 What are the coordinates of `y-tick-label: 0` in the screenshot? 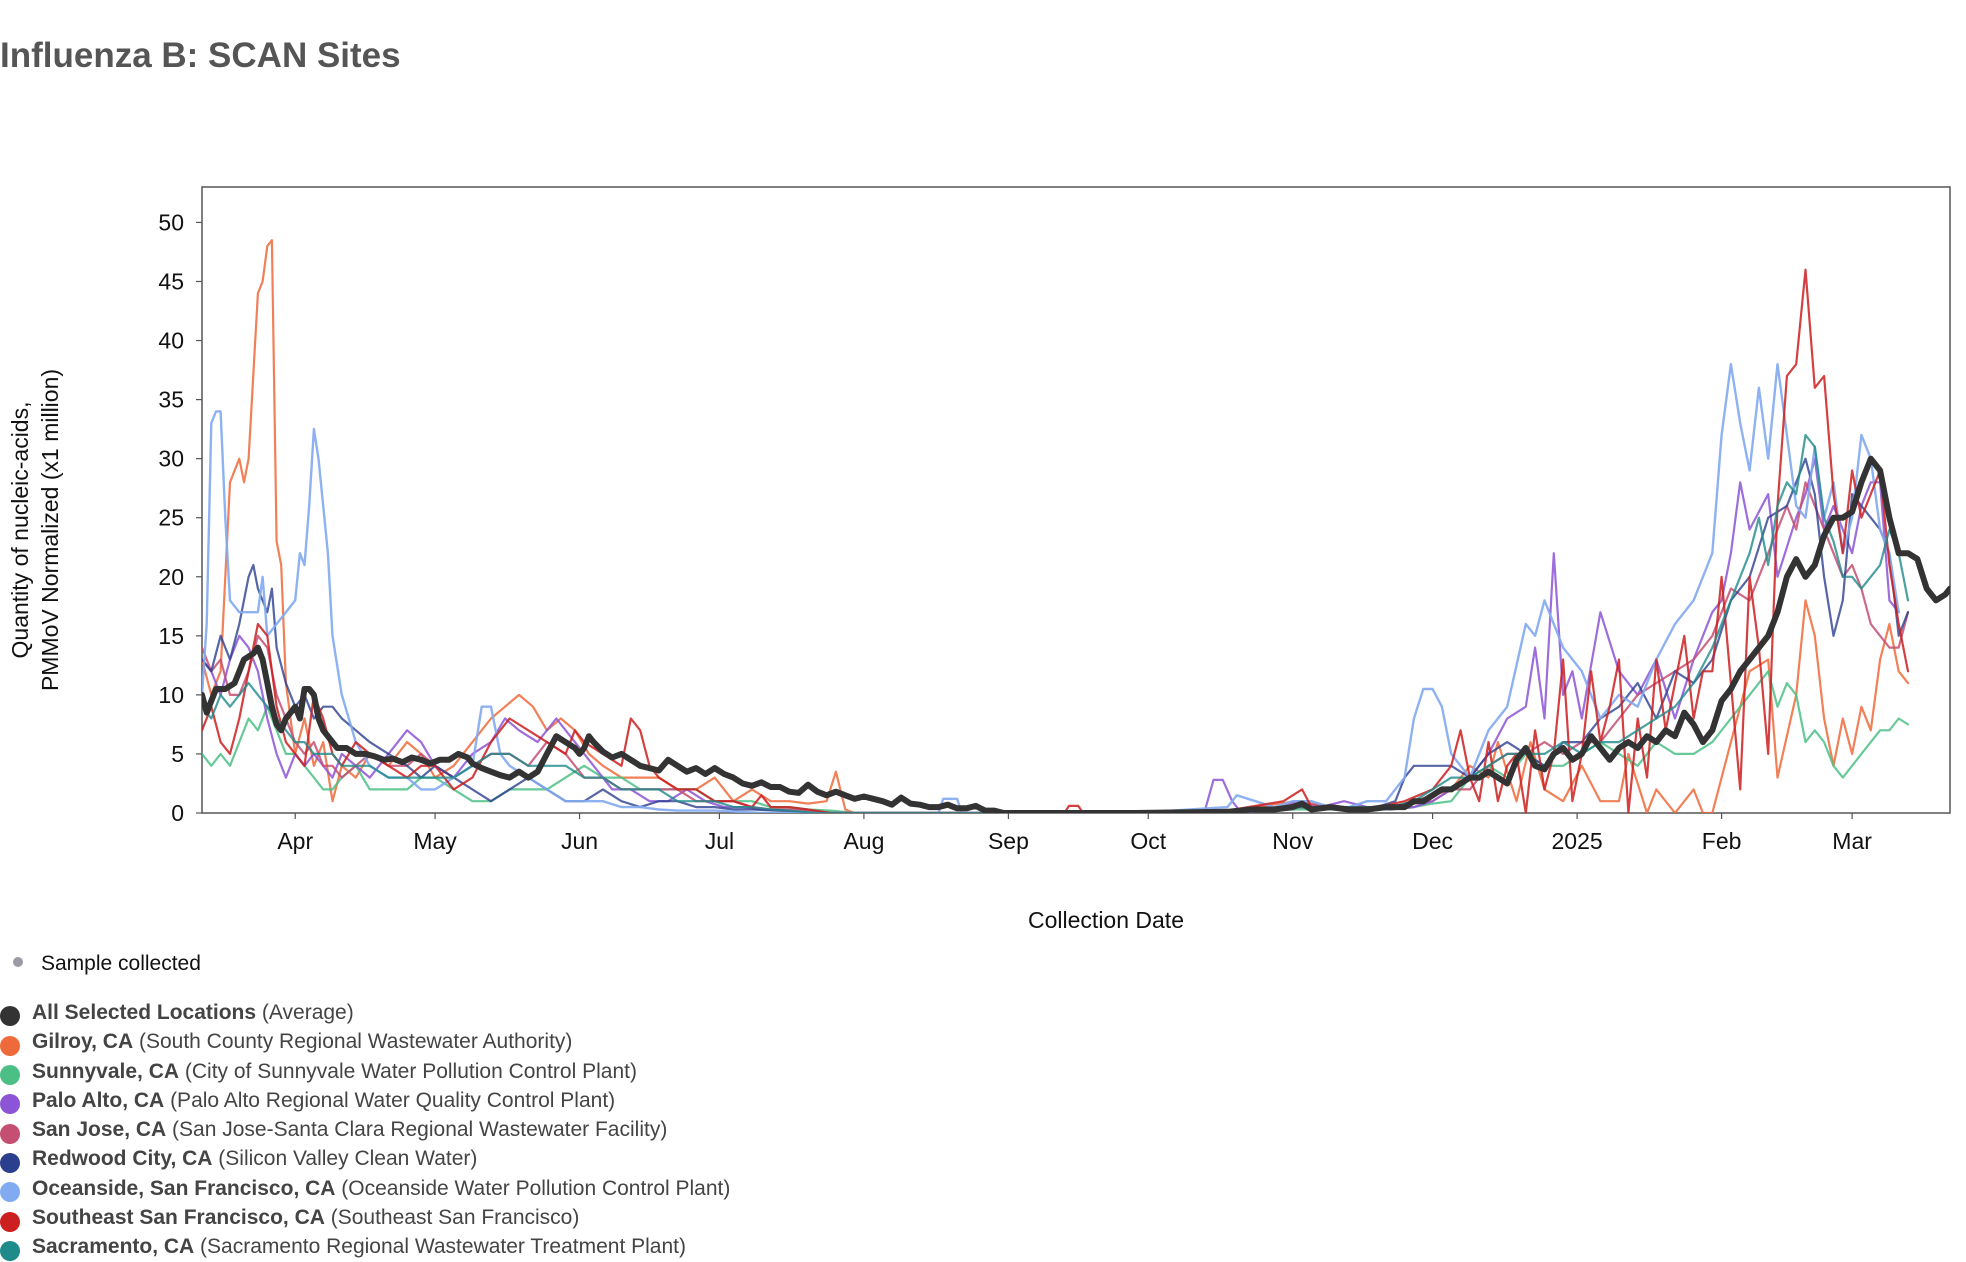 It's located at (177, 813).